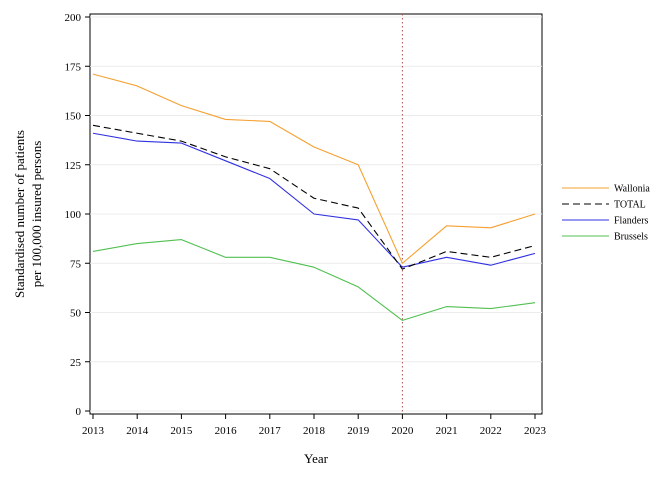  Describe the element at coordinates (316, 458) in the screenshot. I see `x-axis-title: Year` at that location.